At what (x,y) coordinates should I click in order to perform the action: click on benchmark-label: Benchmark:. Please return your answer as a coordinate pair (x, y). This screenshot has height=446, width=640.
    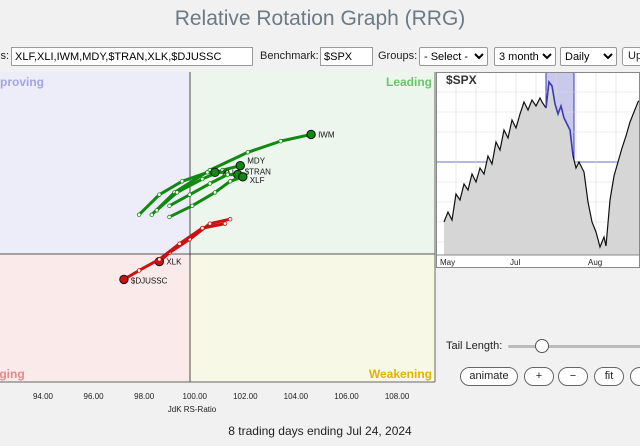
    Looking at the image, I should click on (289, 56).